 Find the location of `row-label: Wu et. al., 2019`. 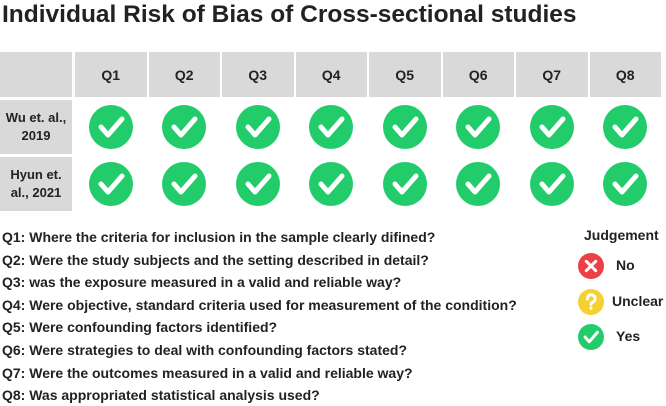

row-label: Wu et. al., 2019 is located at coordinates (36, 127).